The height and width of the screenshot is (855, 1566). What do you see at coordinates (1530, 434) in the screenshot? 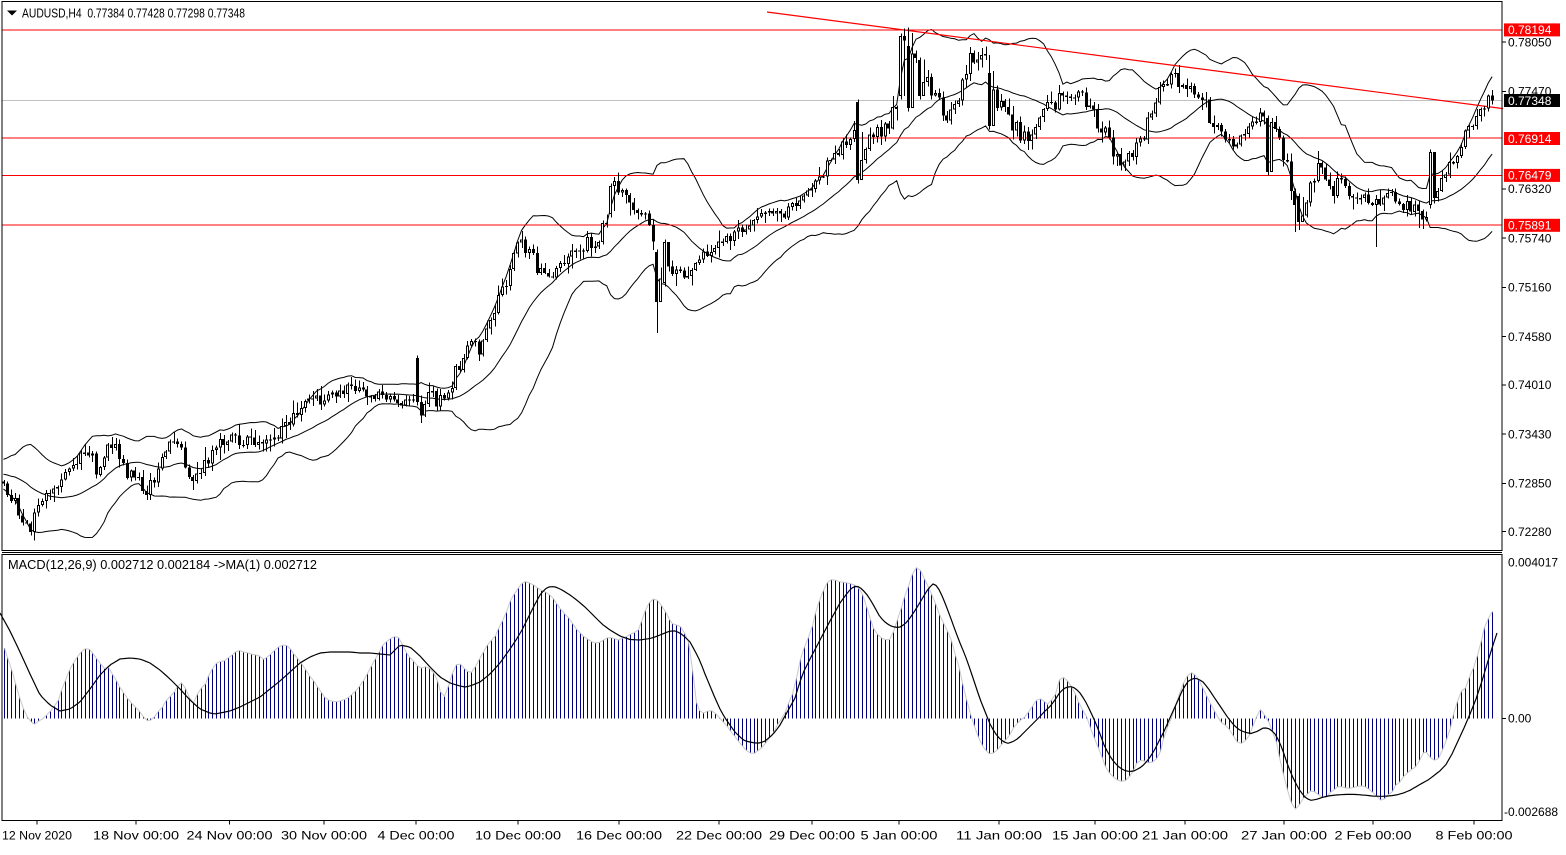
I see `svg-text: 0.73430` at bounding box center [1530, 434].